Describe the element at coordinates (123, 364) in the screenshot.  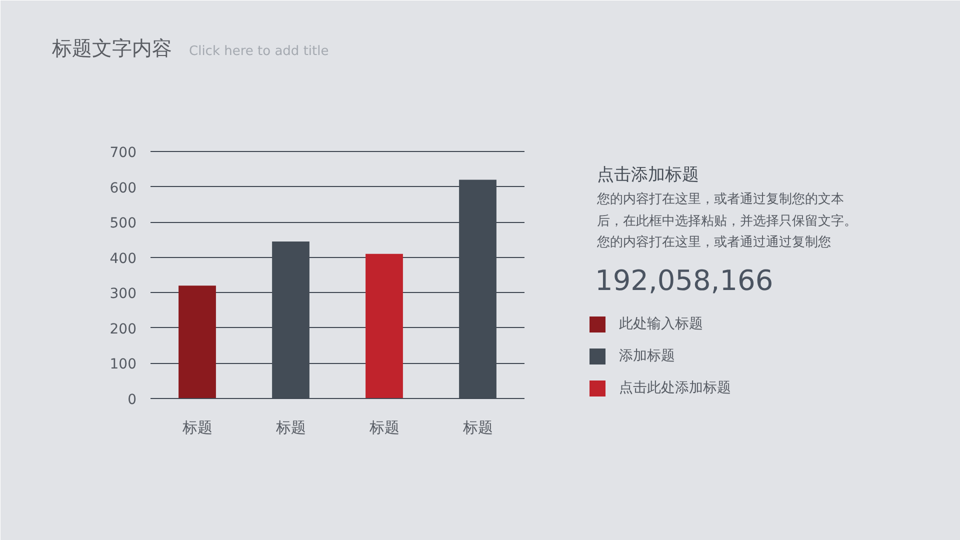
I see `y-tick-label: 100` at that location.